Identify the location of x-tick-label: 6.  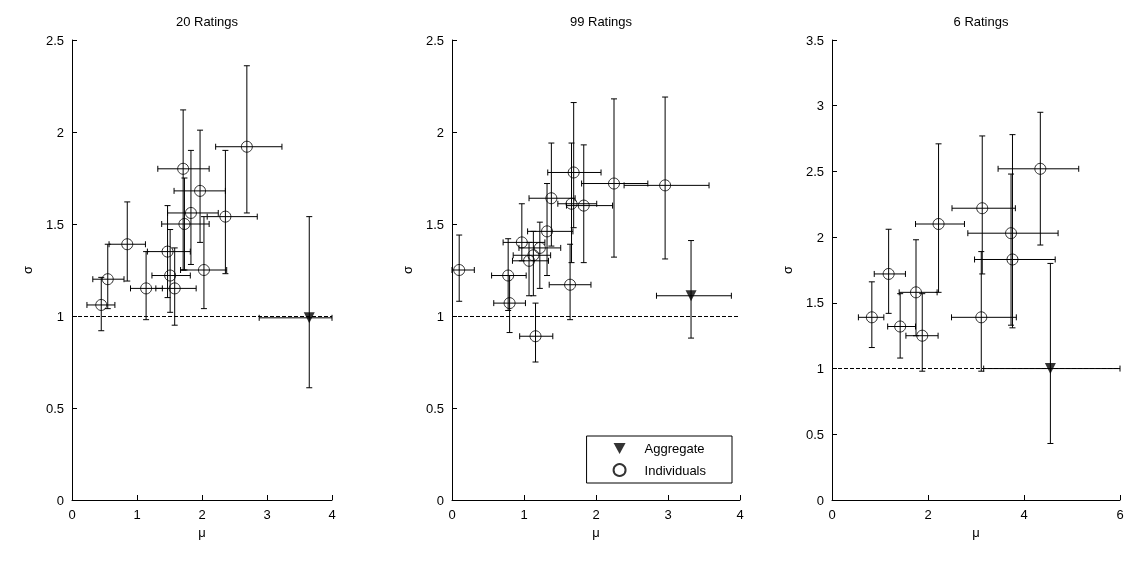
(1120, 514).